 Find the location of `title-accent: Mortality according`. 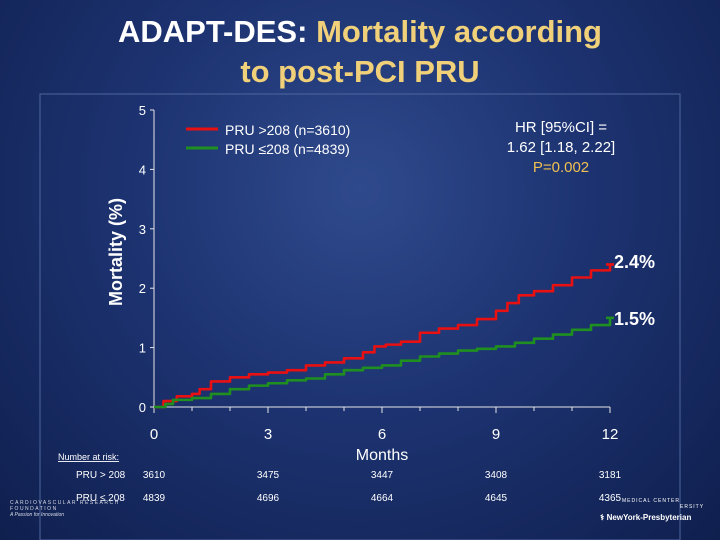

title-accent: Mortality according is located at coordinates (459, 31).